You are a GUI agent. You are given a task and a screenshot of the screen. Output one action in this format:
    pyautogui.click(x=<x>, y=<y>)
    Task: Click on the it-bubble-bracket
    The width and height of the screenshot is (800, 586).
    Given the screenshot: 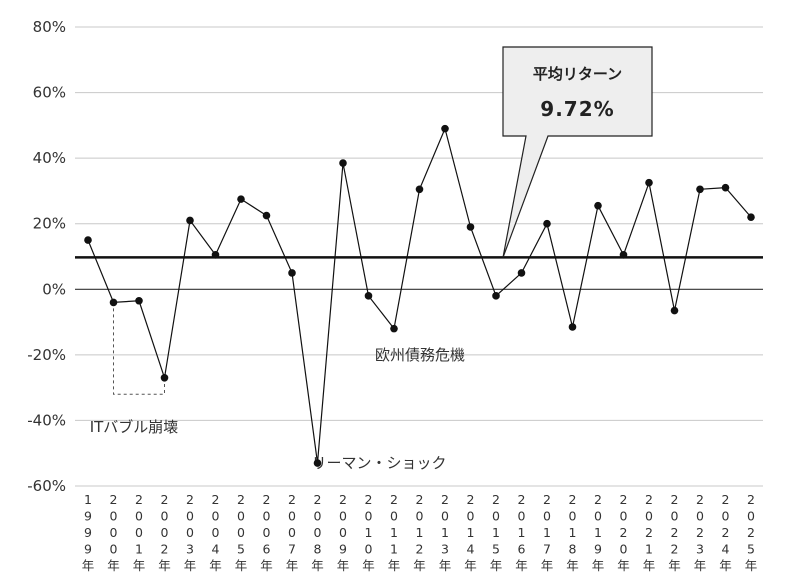 What is the action you would take?
    pyautogui.click(x=139, y=351)
    